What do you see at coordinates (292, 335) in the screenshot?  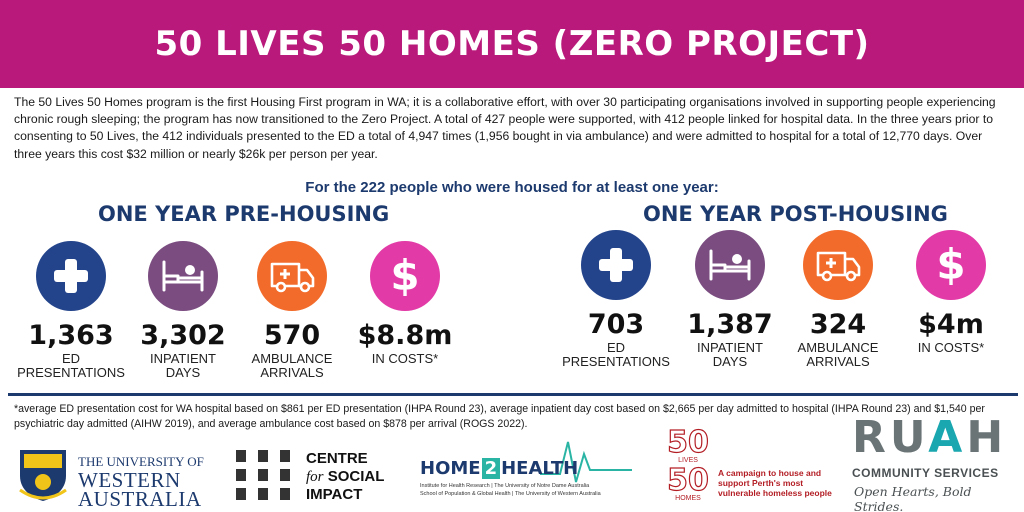 I see `stat-value: 570` at bounding box center [292, 335].